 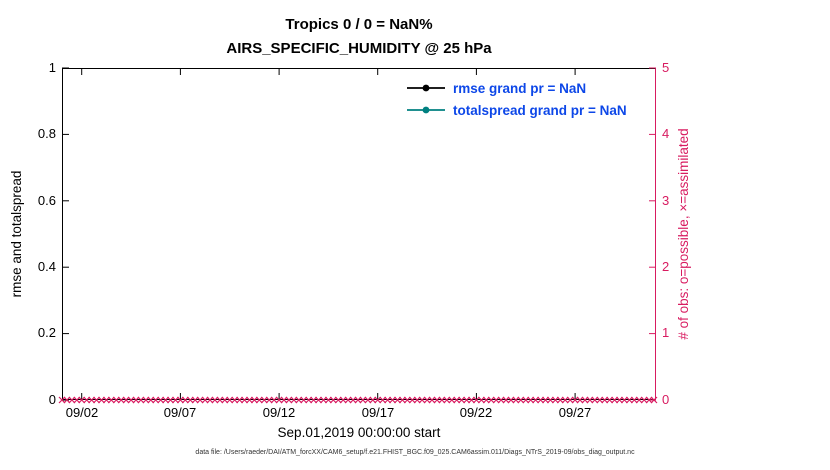 What do you see at coordinates (52, 67) in the screenshot?
I see `y-left-tick-label: 1` at bounding box center [52, 67].